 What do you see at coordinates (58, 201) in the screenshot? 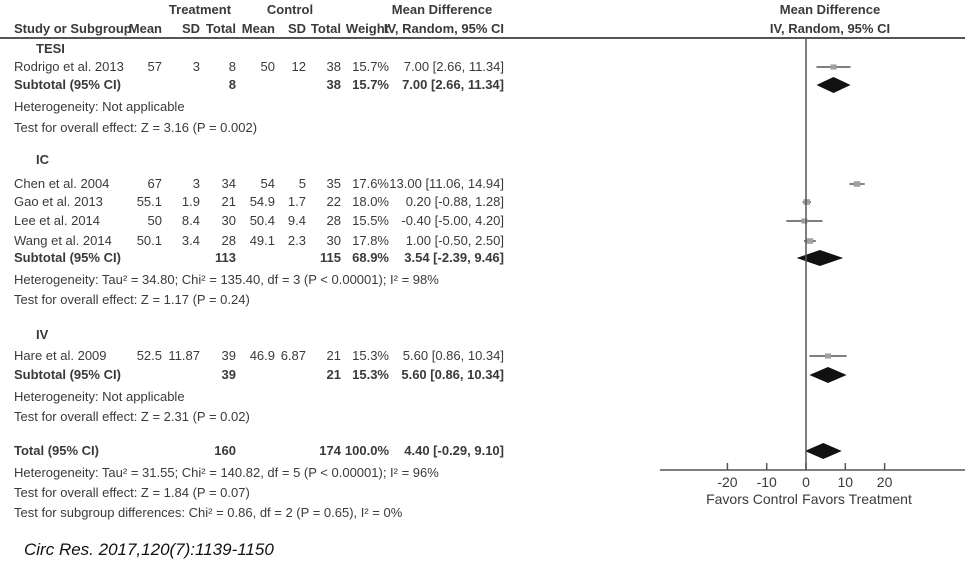
I see `study-name: Gao et al. 2013` at bounding box center [58, 201].